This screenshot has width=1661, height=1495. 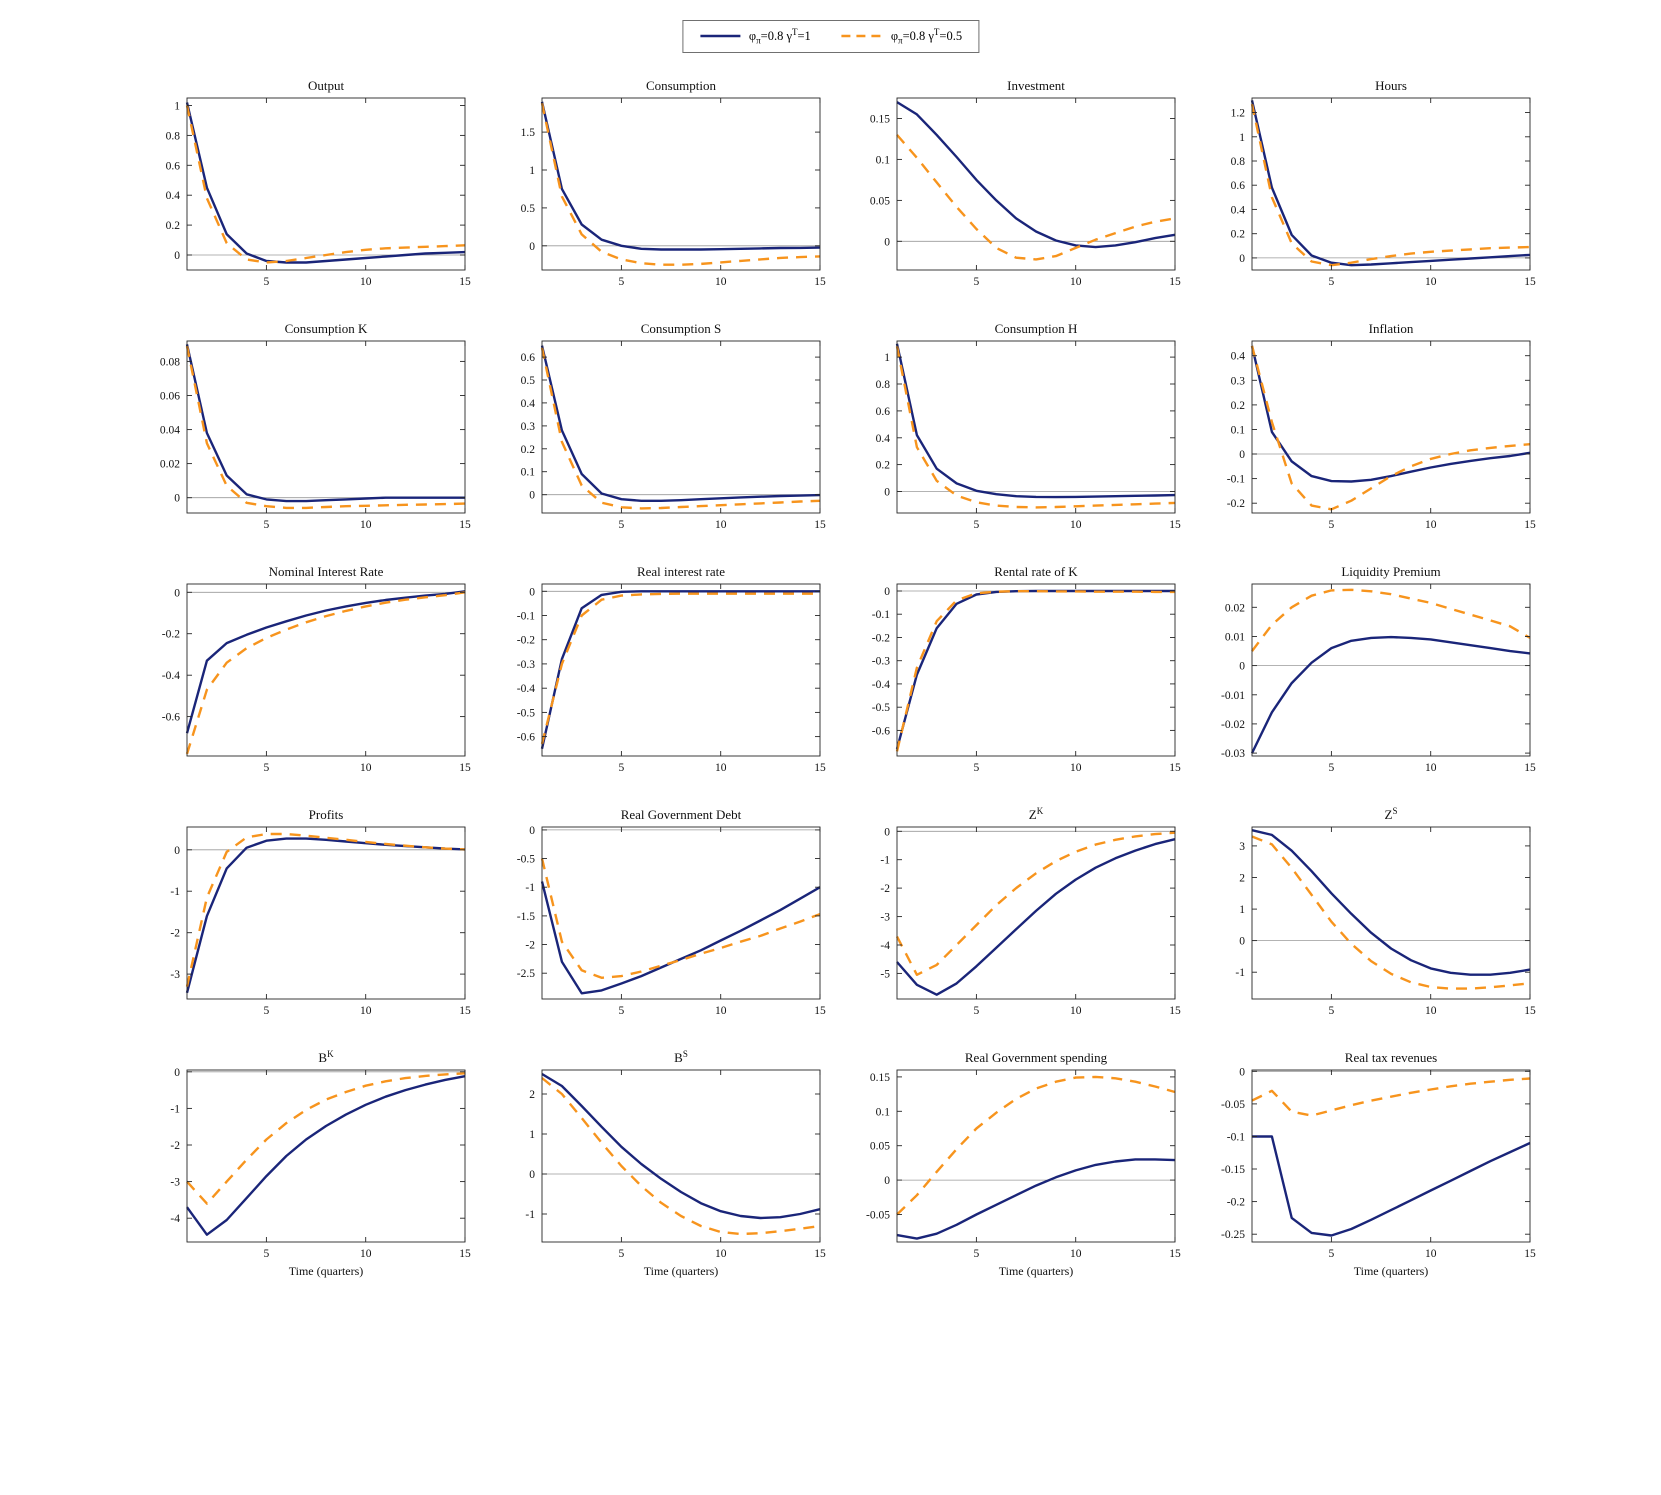 I want to click on chart-title: Consumption, so click(x=681, y=85).